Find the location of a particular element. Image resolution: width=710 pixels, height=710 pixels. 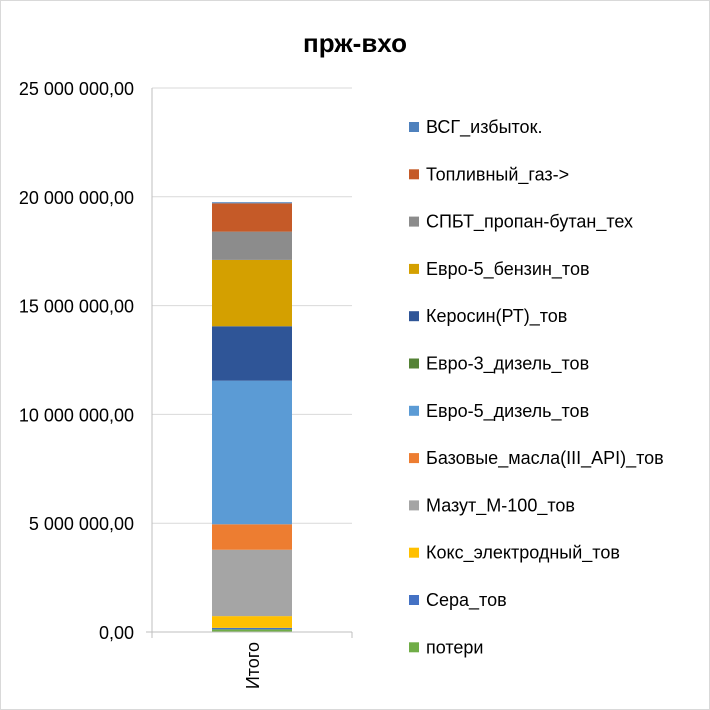

legend-label: Евро-5_бензин_тов is located at coordinates (508, 269).